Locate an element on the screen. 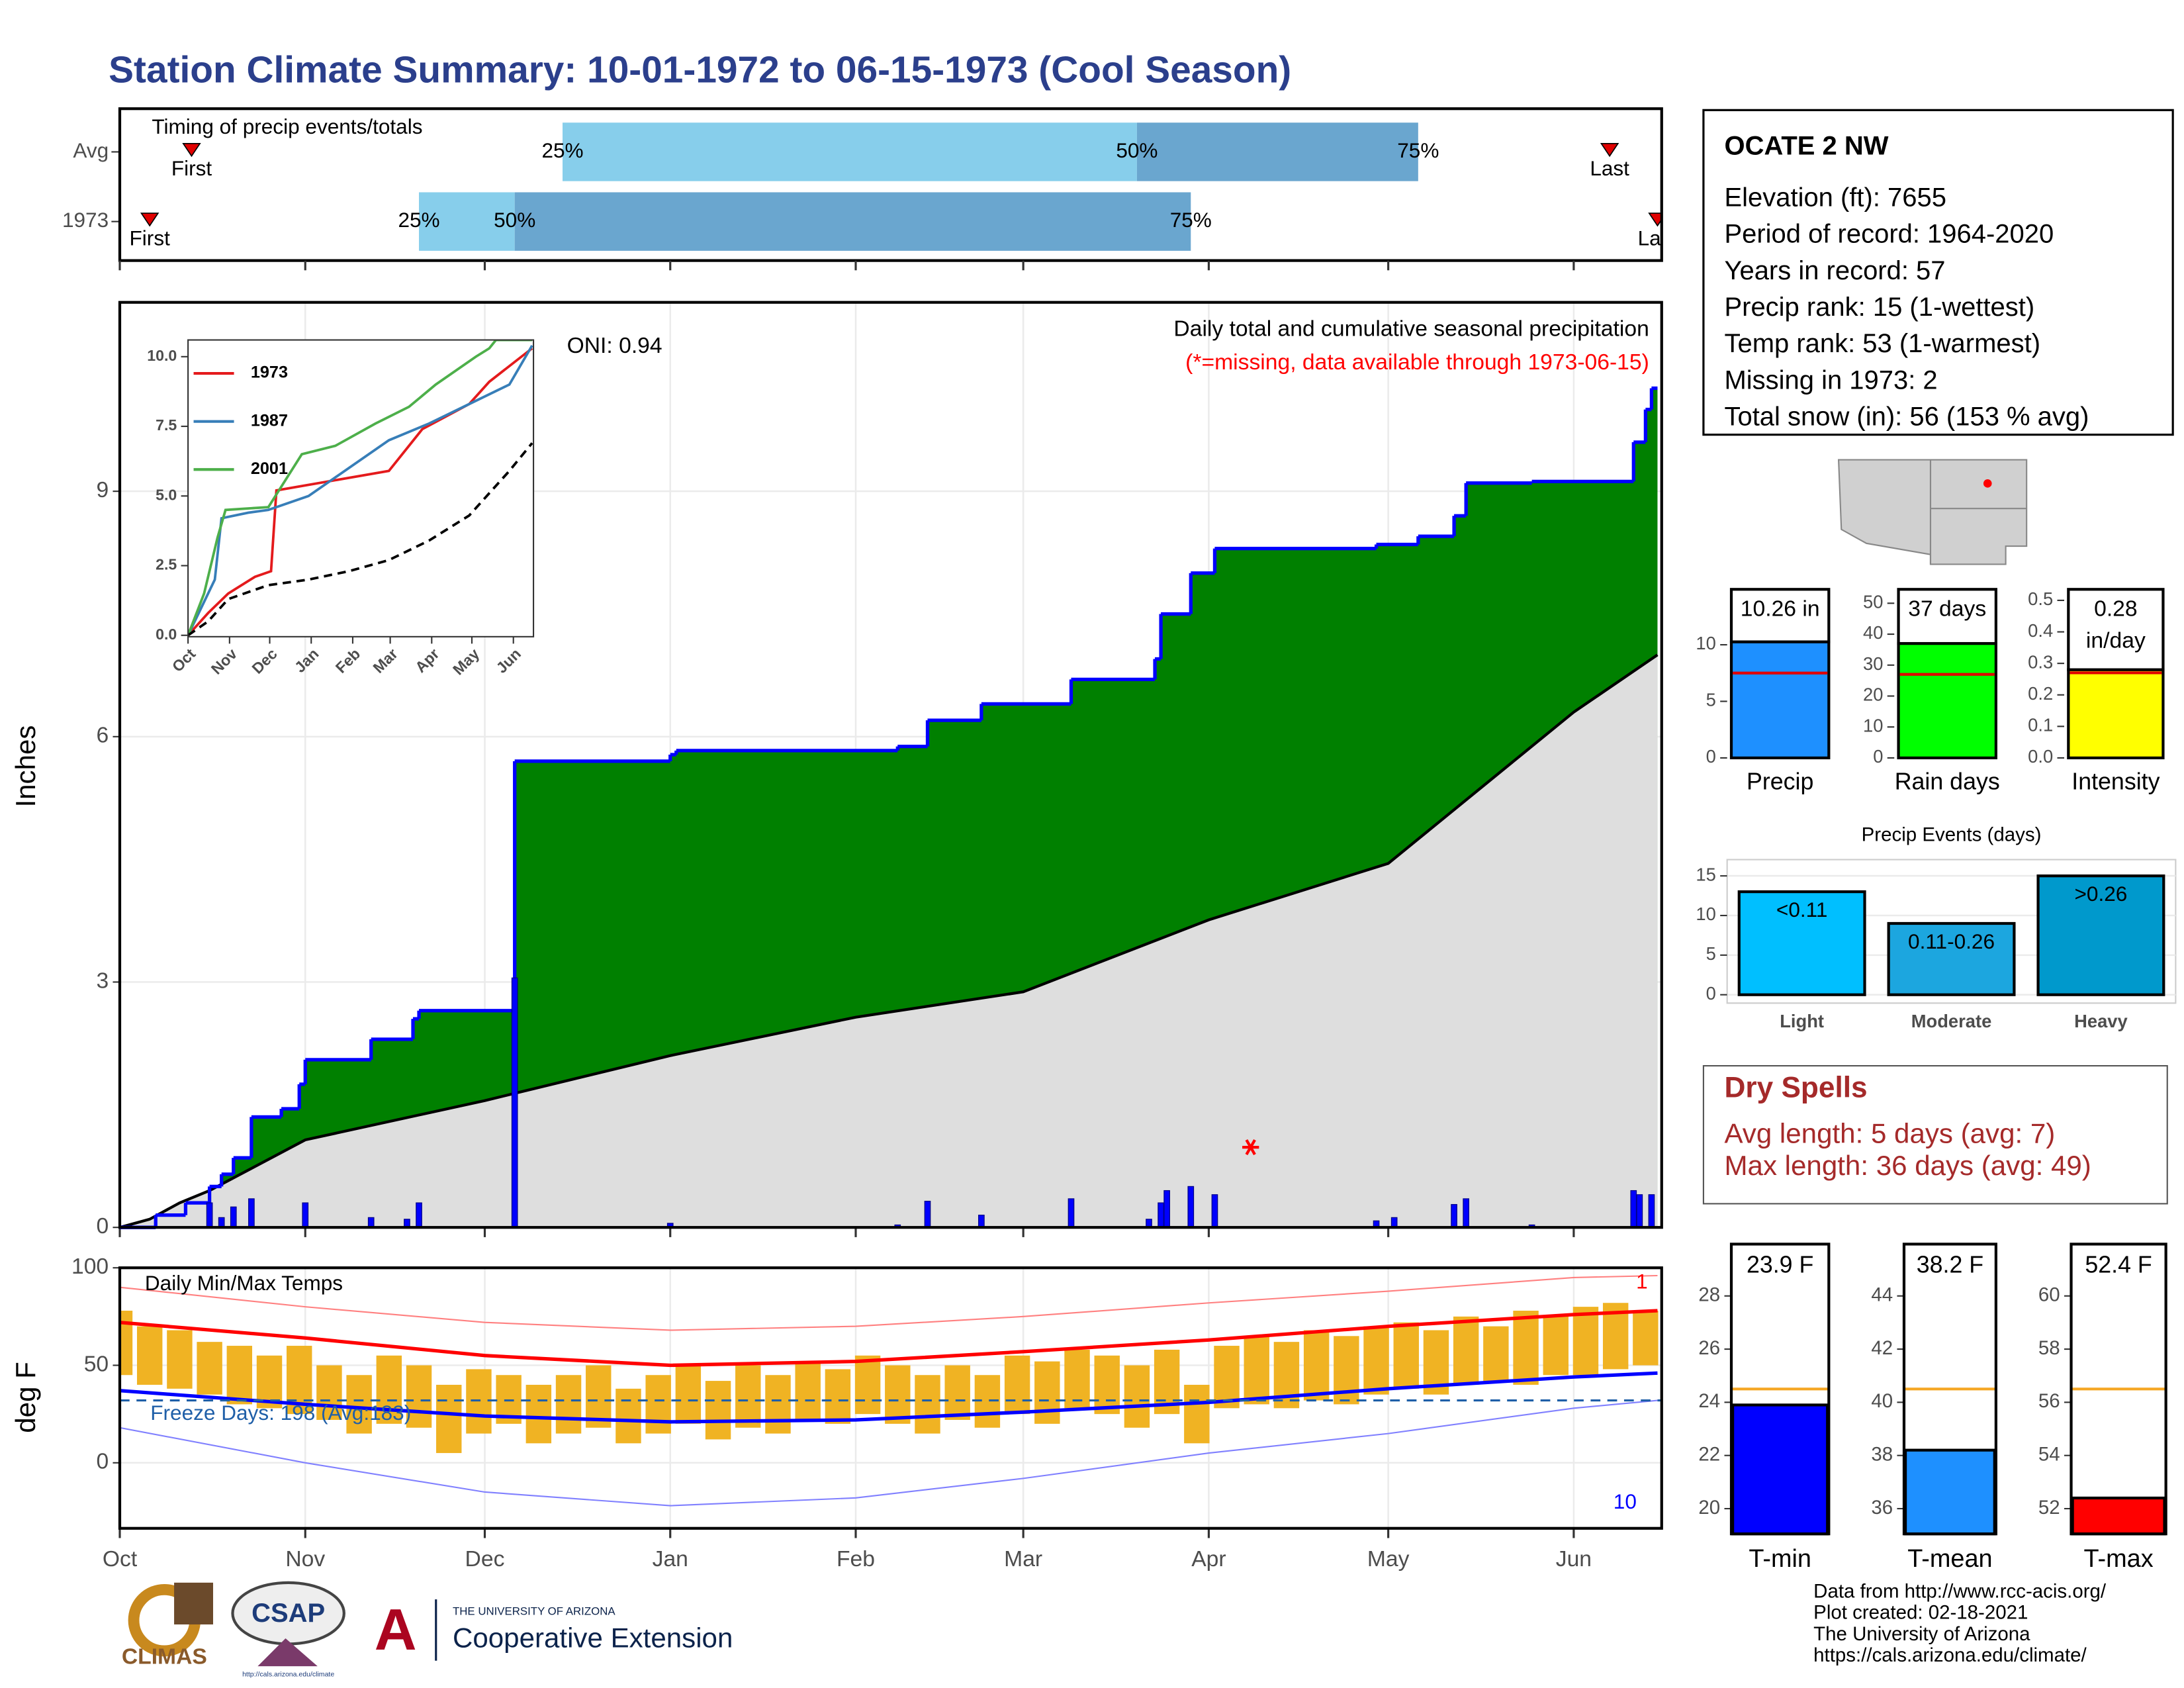 The height and width of the screenshot is (1688, 2184). inset-background is located at coordinates (361, 488).